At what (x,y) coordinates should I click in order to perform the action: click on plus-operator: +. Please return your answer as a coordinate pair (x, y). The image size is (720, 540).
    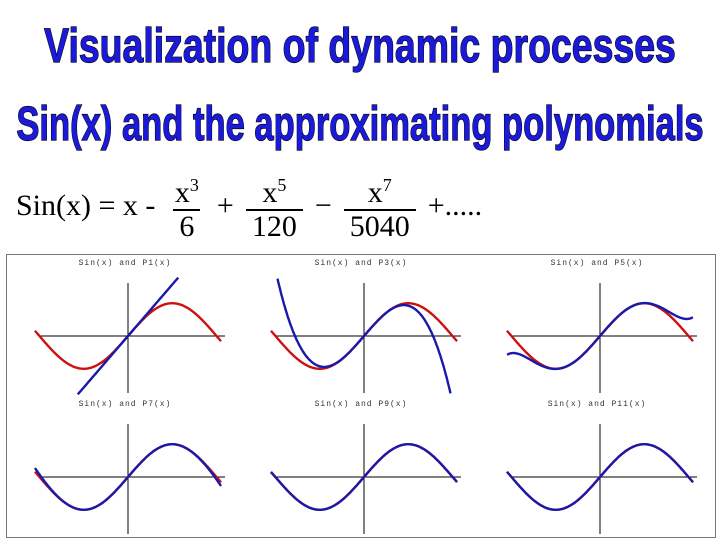
    Looking at the image, I should click on (225, 205).